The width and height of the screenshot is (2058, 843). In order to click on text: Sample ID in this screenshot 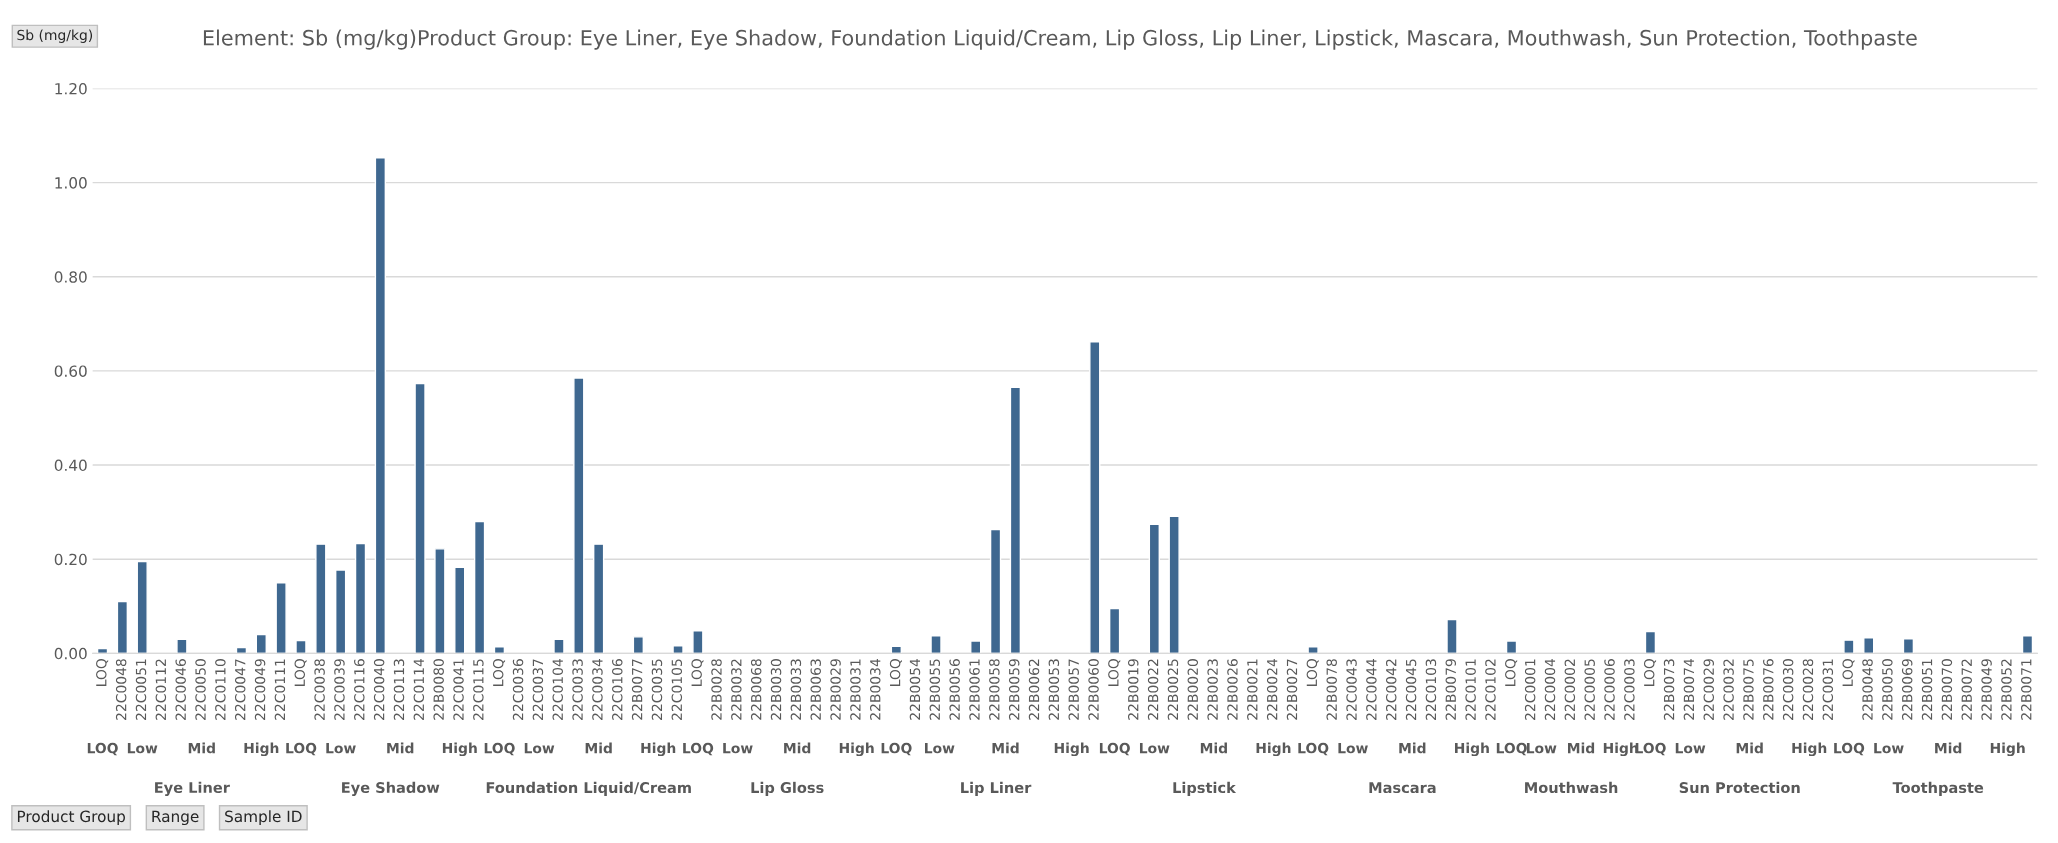, I will do `click(263, 818)`.